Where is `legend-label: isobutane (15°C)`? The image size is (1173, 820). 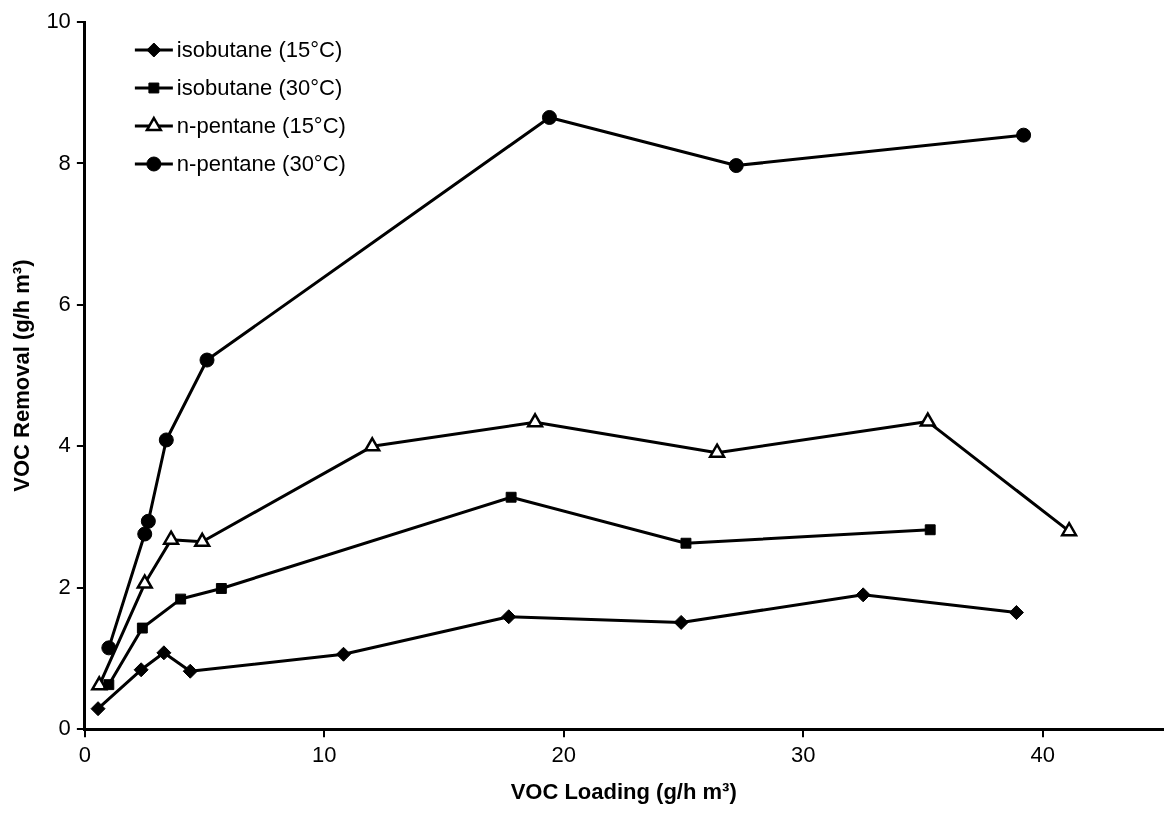 legend-label: isobutane (15°C) is located at coordinates (259, 50).